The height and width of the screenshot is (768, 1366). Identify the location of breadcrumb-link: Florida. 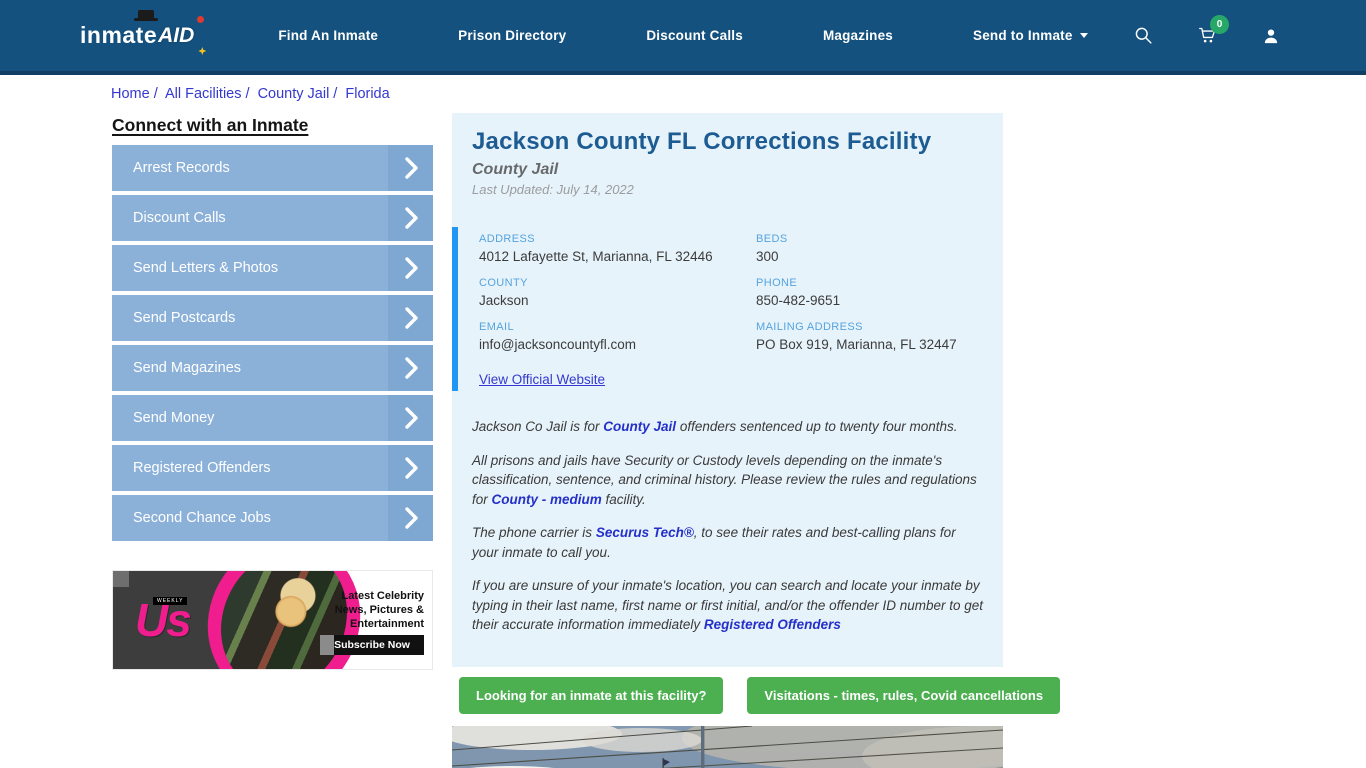
(367, 94).